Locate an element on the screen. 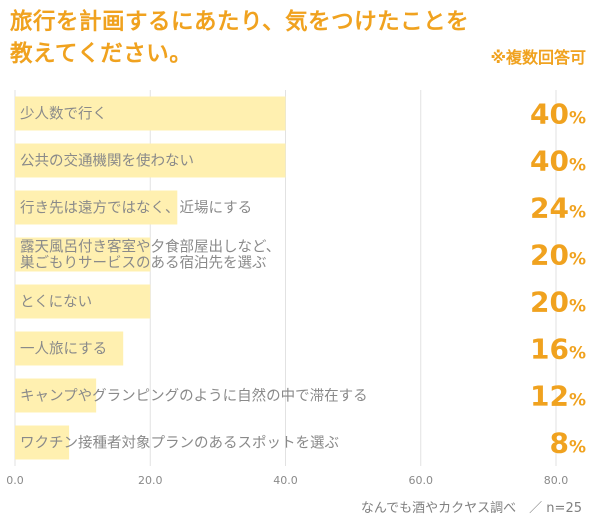 The height and width of the screenshot is (521, 600). category-label: 公共の交通機関を使わない is located at coordinates (107, 161).